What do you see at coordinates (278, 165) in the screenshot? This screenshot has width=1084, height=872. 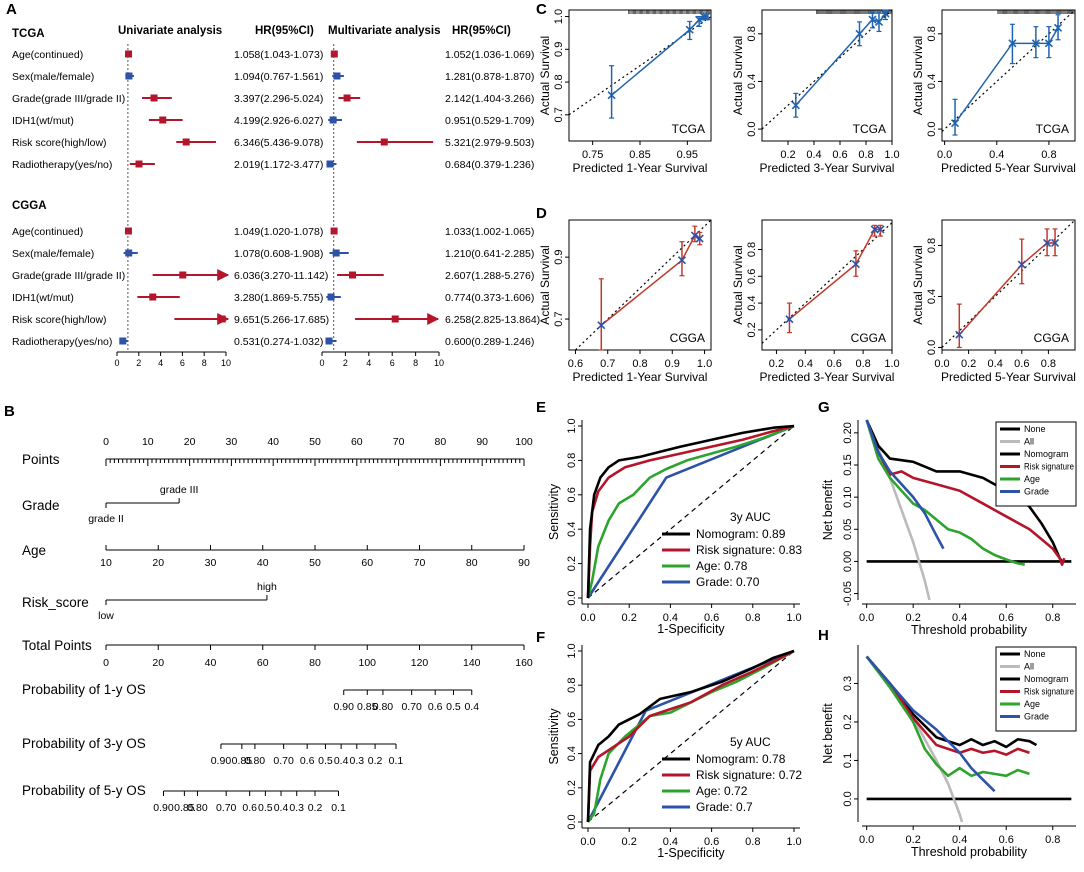 I see `hr-uni-value: 2.019(1.172-3.477)` at bounding box center [278, 165].